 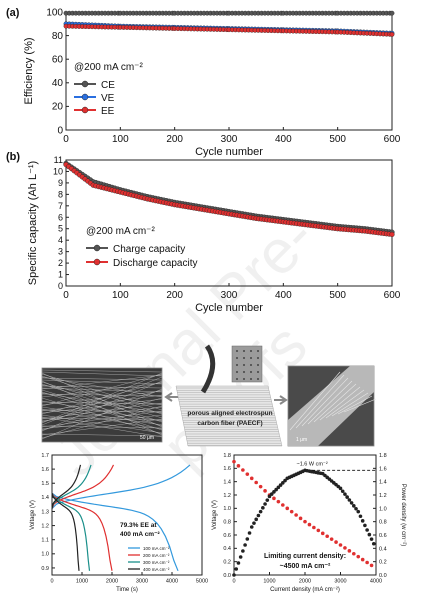 I want to click on limit-annotation-line2: ~4500 mA cm⁻², so click(x=305, y=566).